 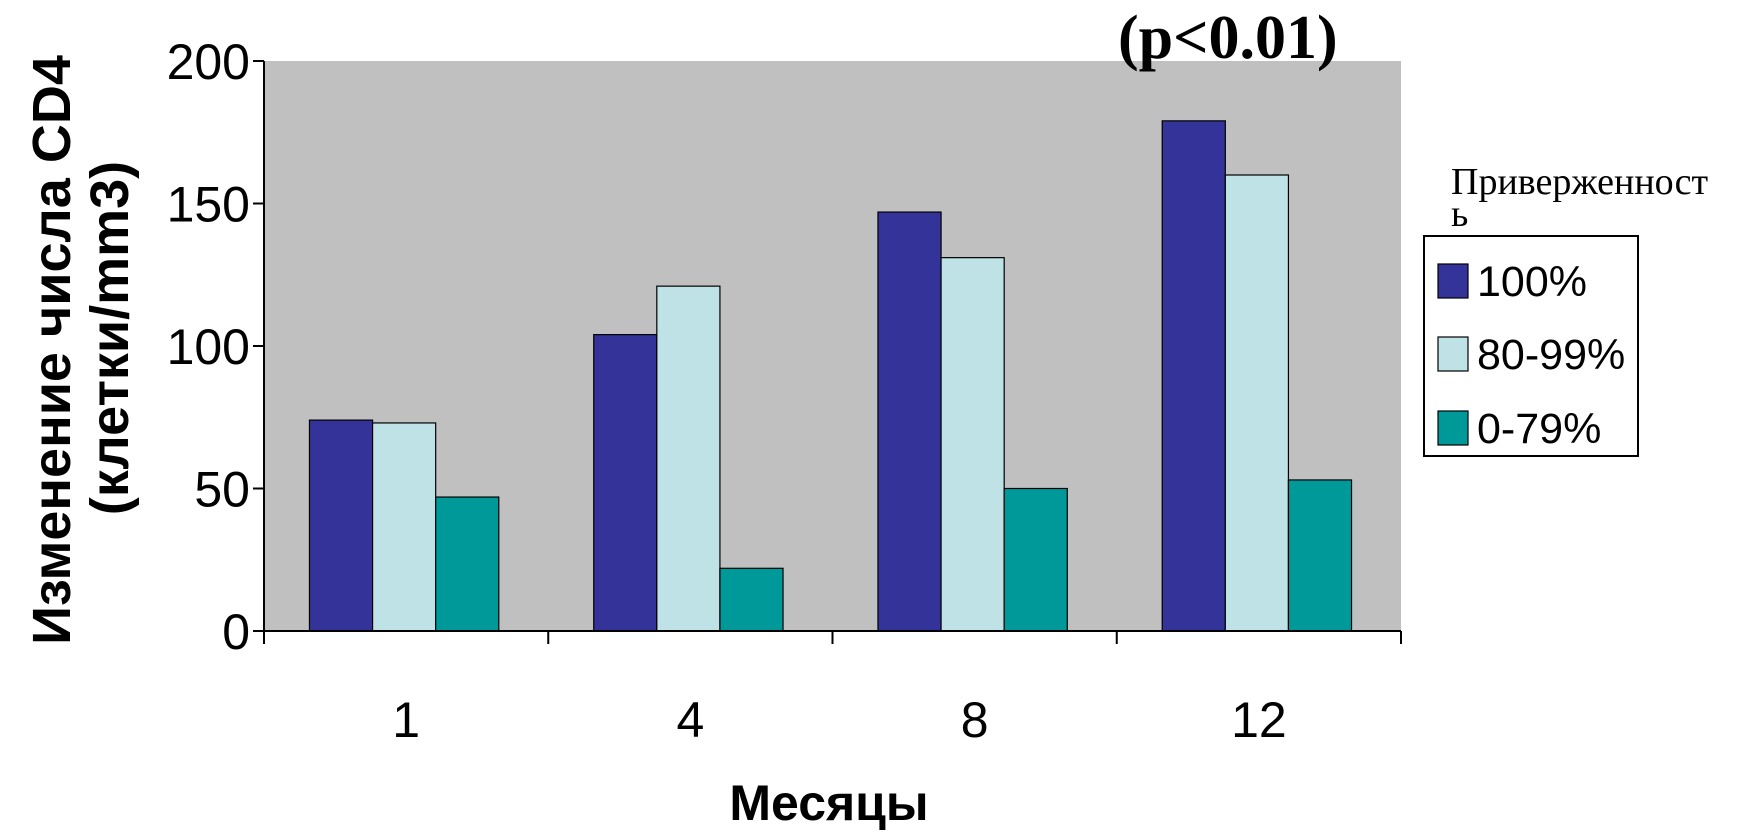 I want to click on legend-label-series-2: 80-99%, so click(x=1551, y=355).